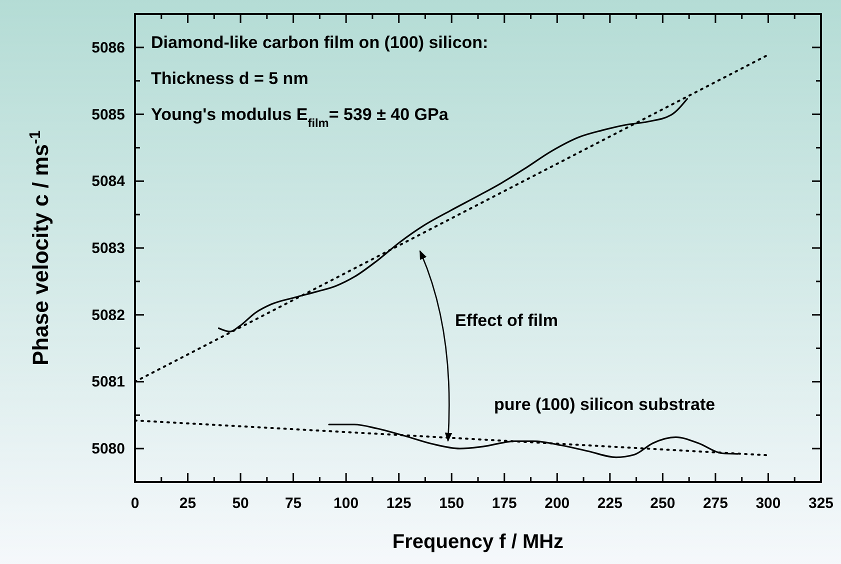 This screenshot has height=564, width=841. Describe the element at coordinates (557, 503) in the screenshot. I see `x-tick-label: 200` at that location.